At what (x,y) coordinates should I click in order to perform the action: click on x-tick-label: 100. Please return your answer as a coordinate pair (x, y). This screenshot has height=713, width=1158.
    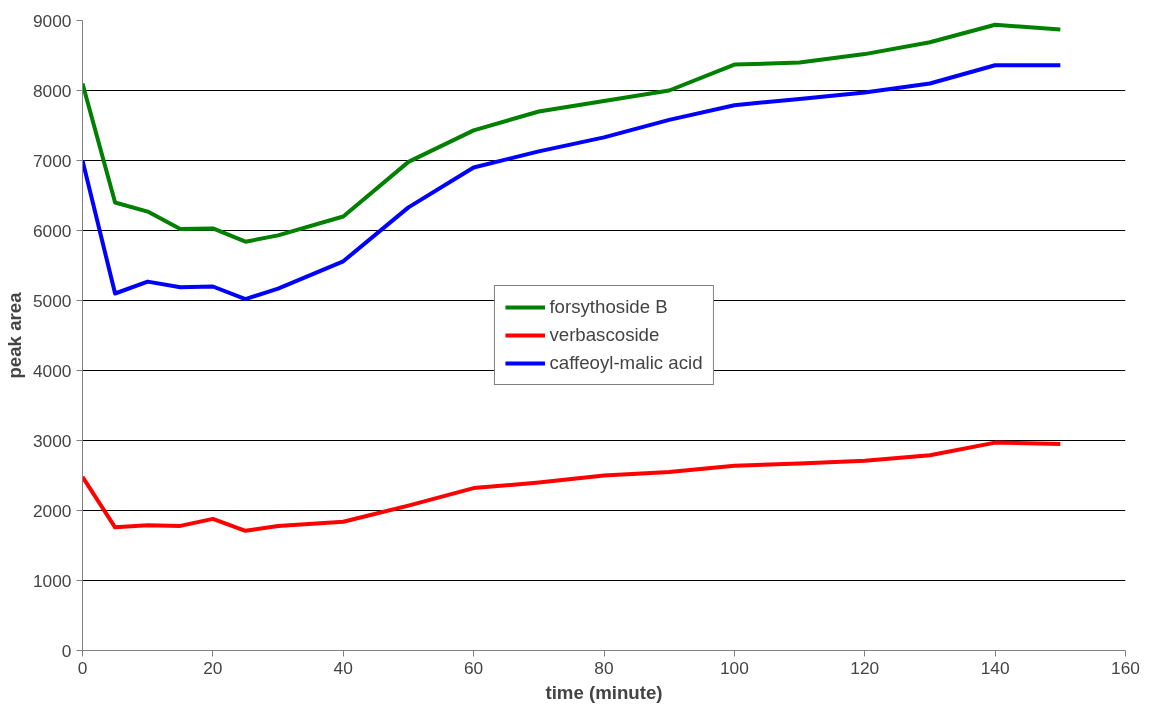
    Looking at the image, I should click on (734, 667).